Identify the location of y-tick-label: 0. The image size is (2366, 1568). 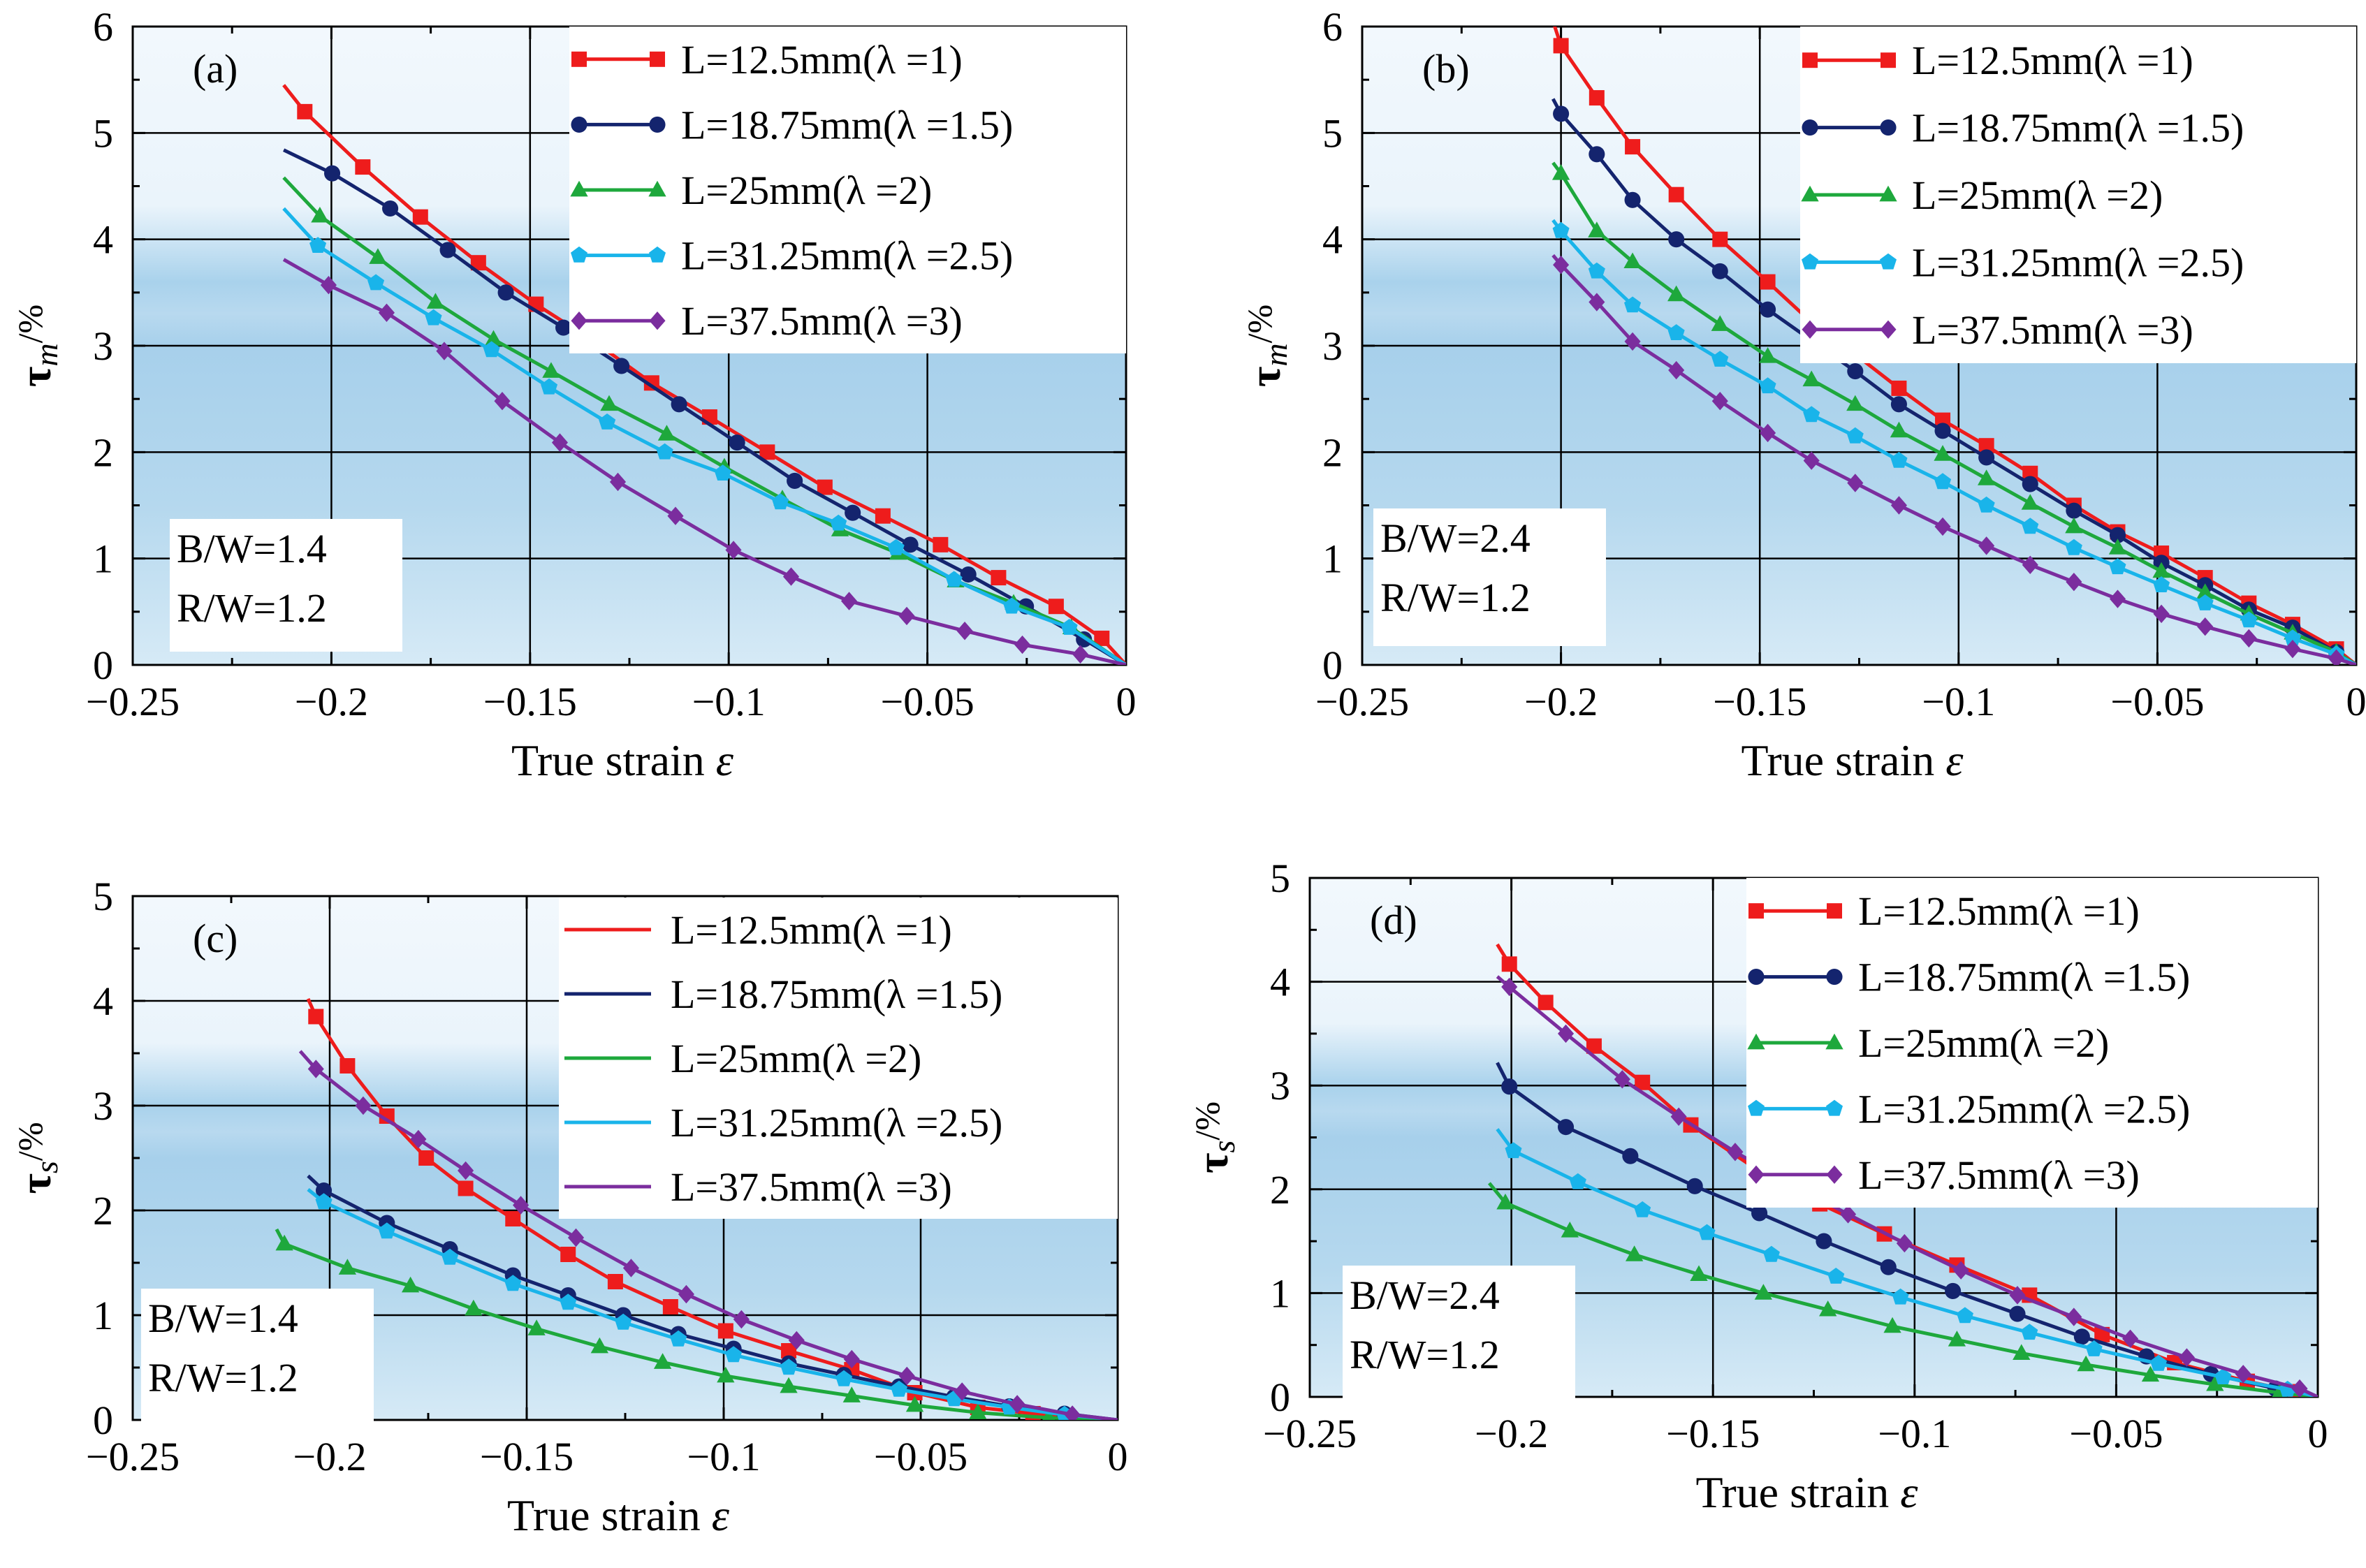
(1280, 1398).